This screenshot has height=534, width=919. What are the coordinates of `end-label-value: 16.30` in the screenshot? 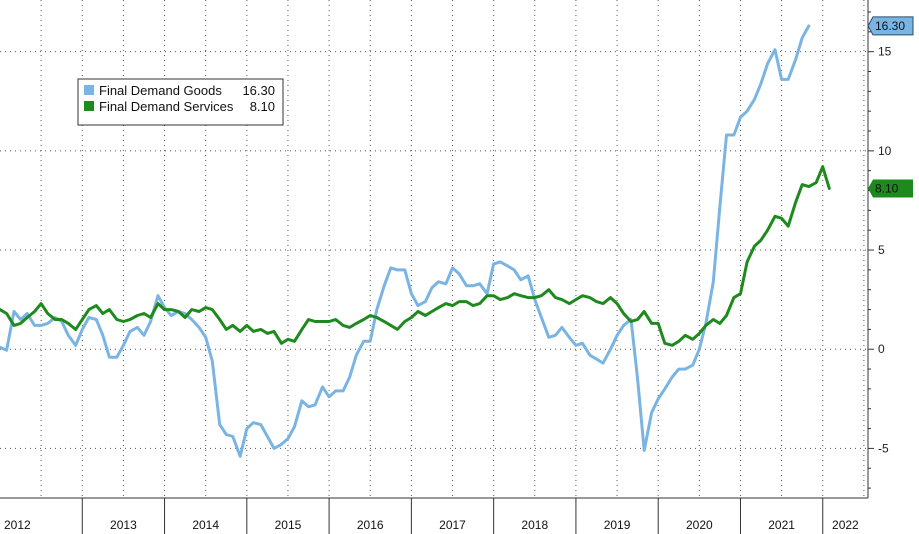 It's located at (890, 26).